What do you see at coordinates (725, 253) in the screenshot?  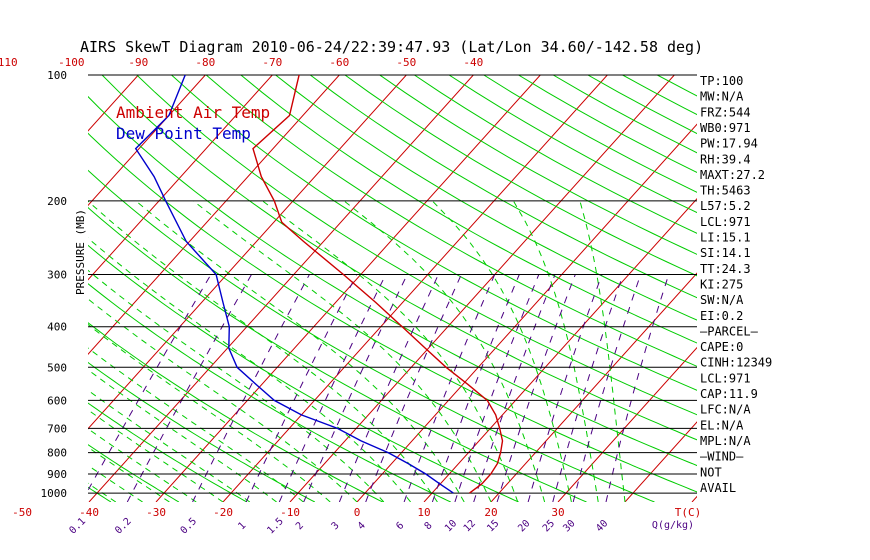 I see `index-label: SI:14.1` at bounding box center [725, 253].